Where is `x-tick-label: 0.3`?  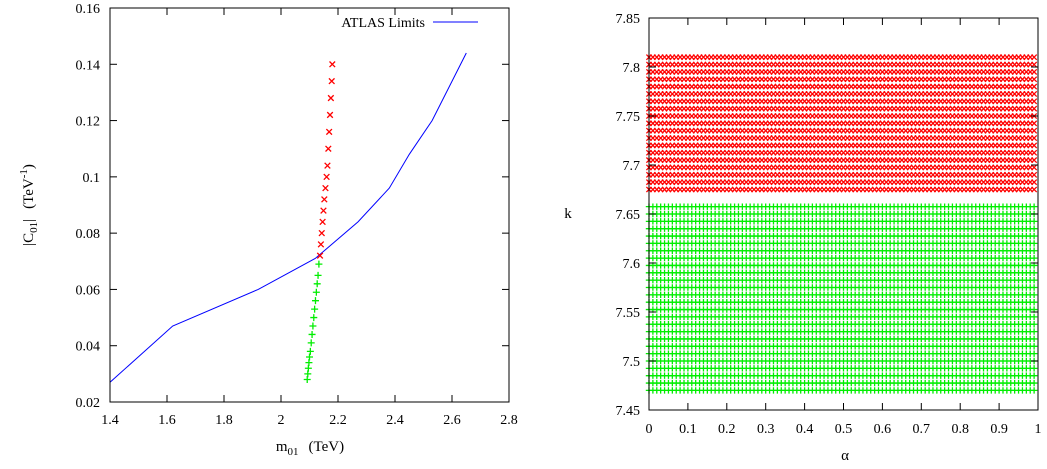
x-tick-label: 0.3 is located at coordinates (766, 429).